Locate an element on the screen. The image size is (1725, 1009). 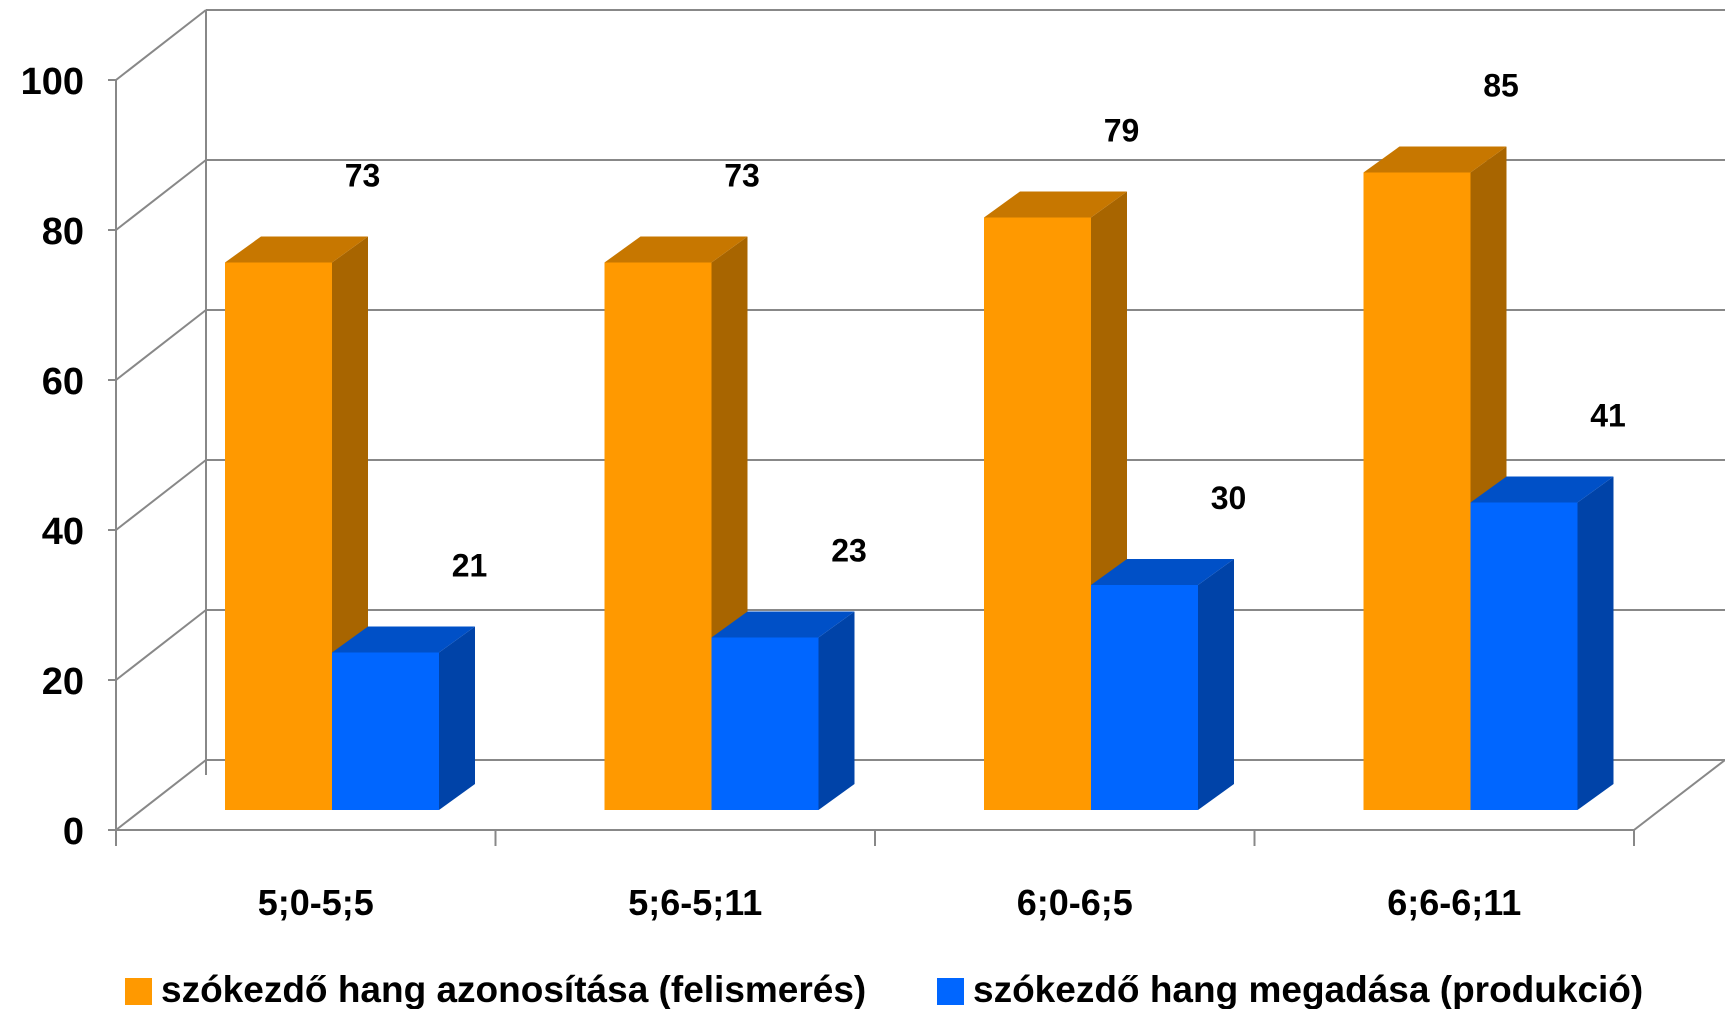
legend-label: szókezdő hang megadása (produkció) is located at coordinates (1308, 989).